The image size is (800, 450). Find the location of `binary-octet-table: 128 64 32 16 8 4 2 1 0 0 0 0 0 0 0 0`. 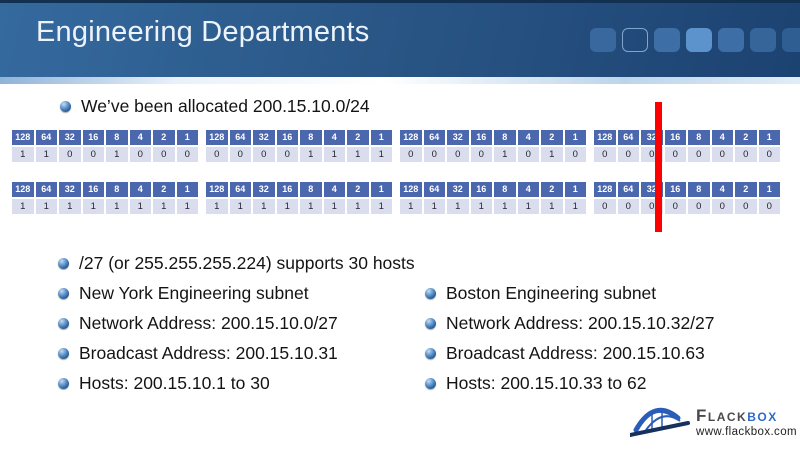

binary-octet-table: 128 64 32 16 8 4 2 1 0 0 0 0 0 0 0 0 is located at coordinates (687, 198).